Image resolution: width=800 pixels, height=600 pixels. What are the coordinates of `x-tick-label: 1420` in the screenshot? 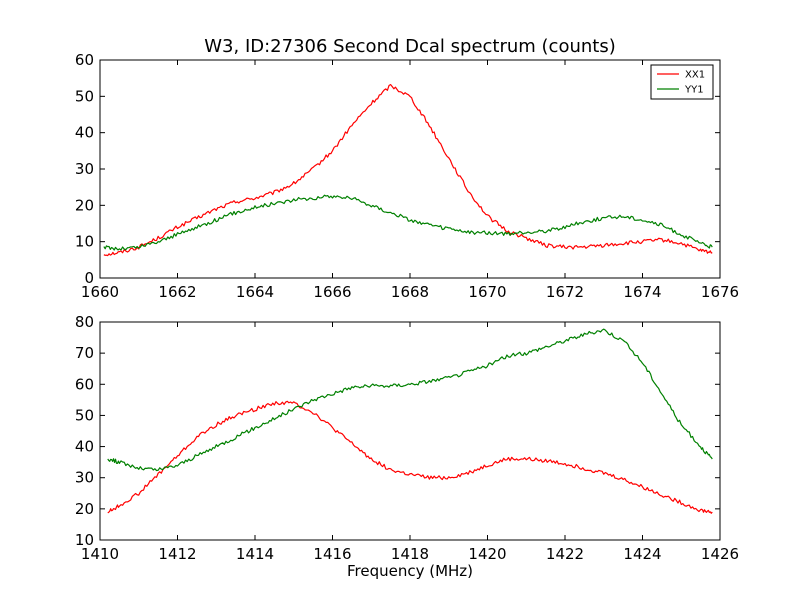 It's located at (487, 554).